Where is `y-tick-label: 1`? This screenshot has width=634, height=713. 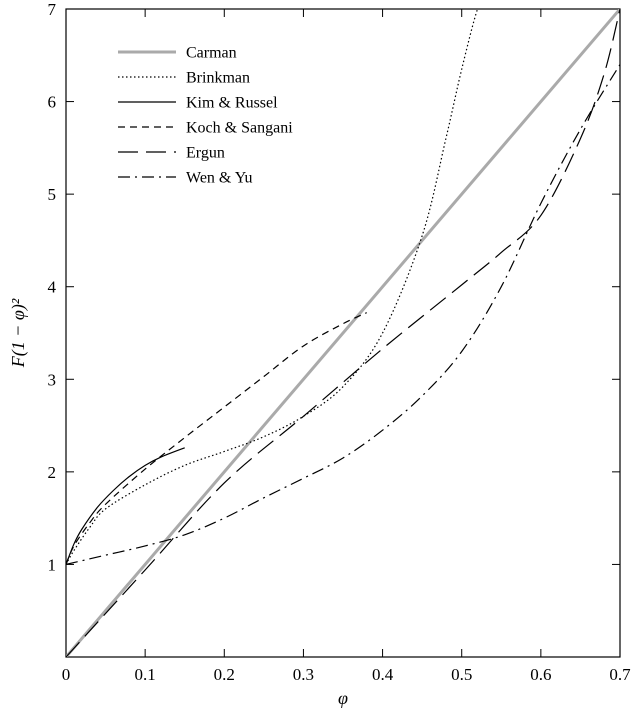 y-tick-label: 1 is located at coordinates (52, 564).